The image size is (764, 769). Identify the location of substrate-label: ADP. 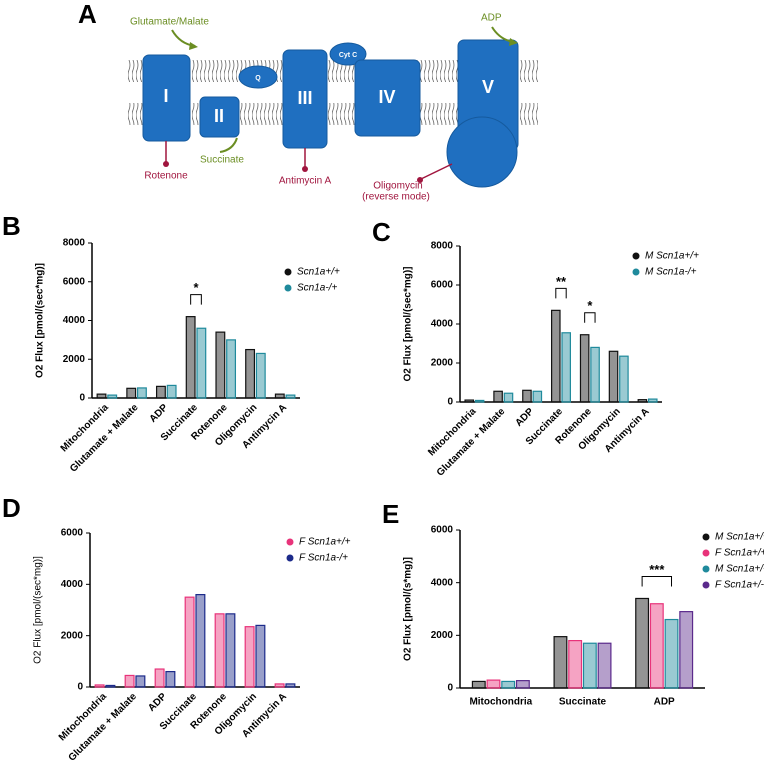
(491, 18).